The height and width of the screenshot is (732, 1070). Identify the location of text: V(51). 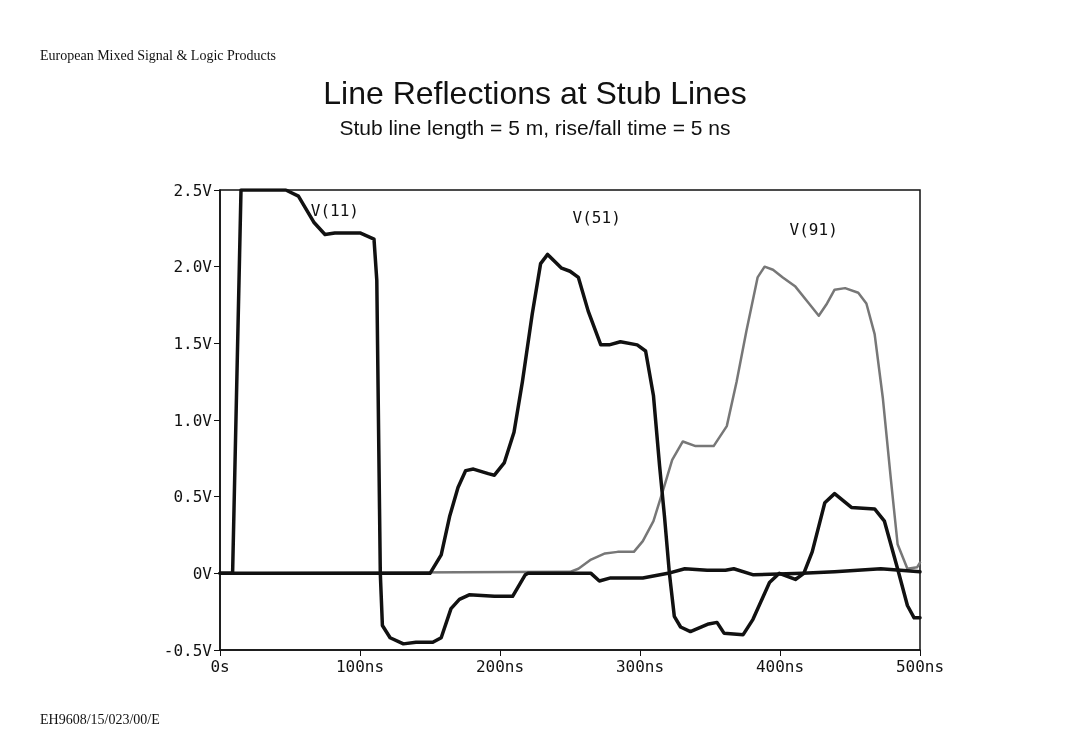
(596, 217).